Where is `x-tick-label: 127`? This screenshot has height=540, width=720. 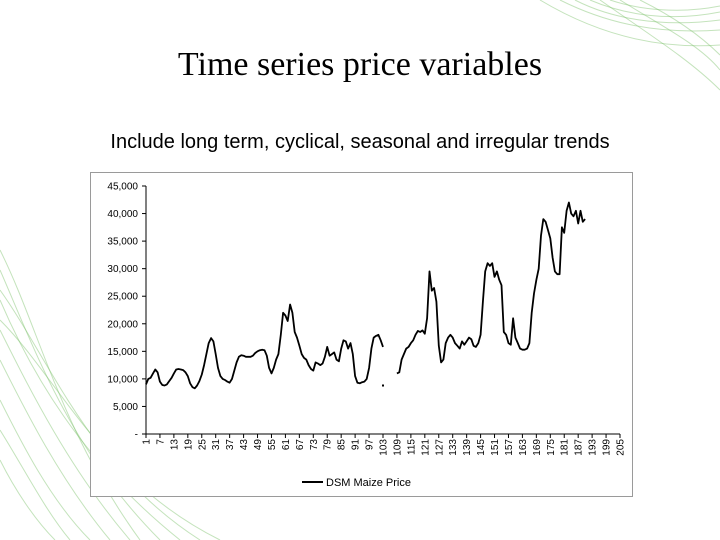 x-tick-label: 127 is located at coordinates (439, 447).